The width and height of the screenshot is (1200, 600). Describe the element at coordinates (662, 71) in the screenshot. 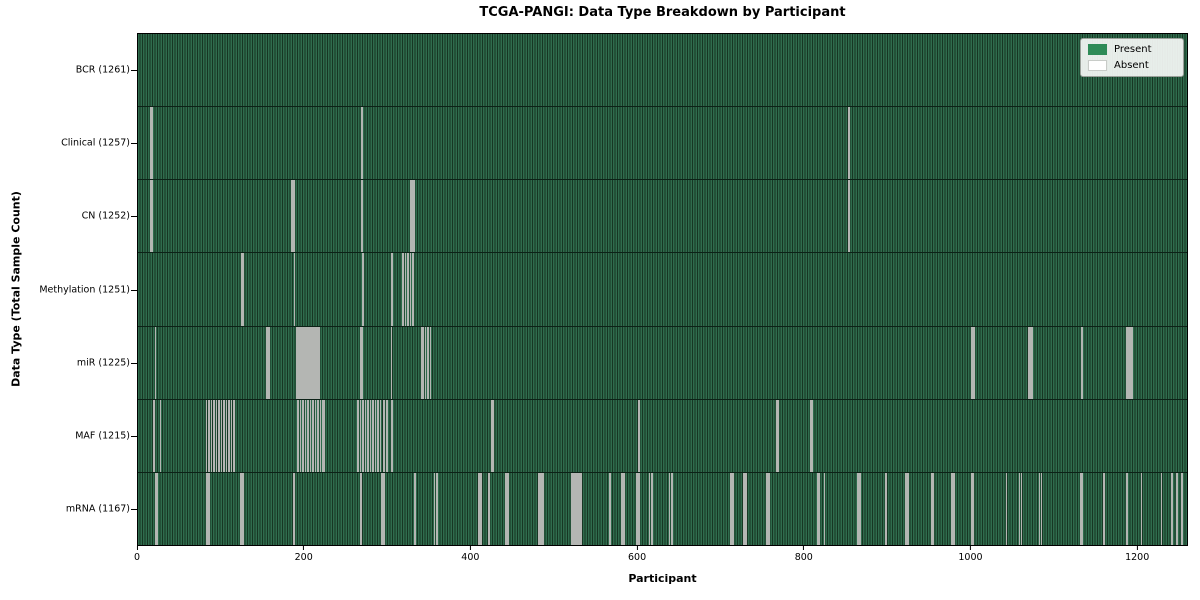

I see `heatmap-row-BCR` at that location.